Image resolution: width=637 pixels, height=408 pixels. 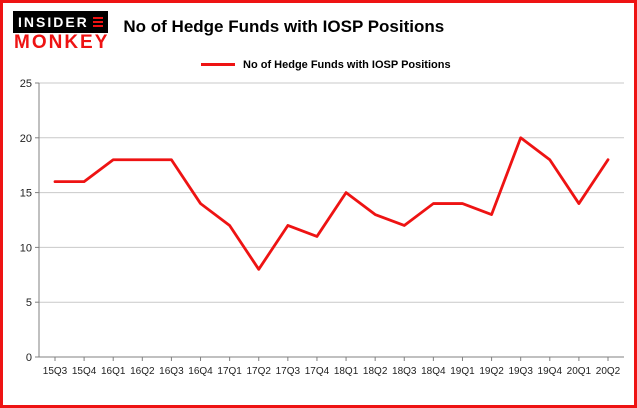 What do you see at coordinates (26, 194) in the screenshot?
I see `y-tick-label: 15` at bounding box center [26, 194].